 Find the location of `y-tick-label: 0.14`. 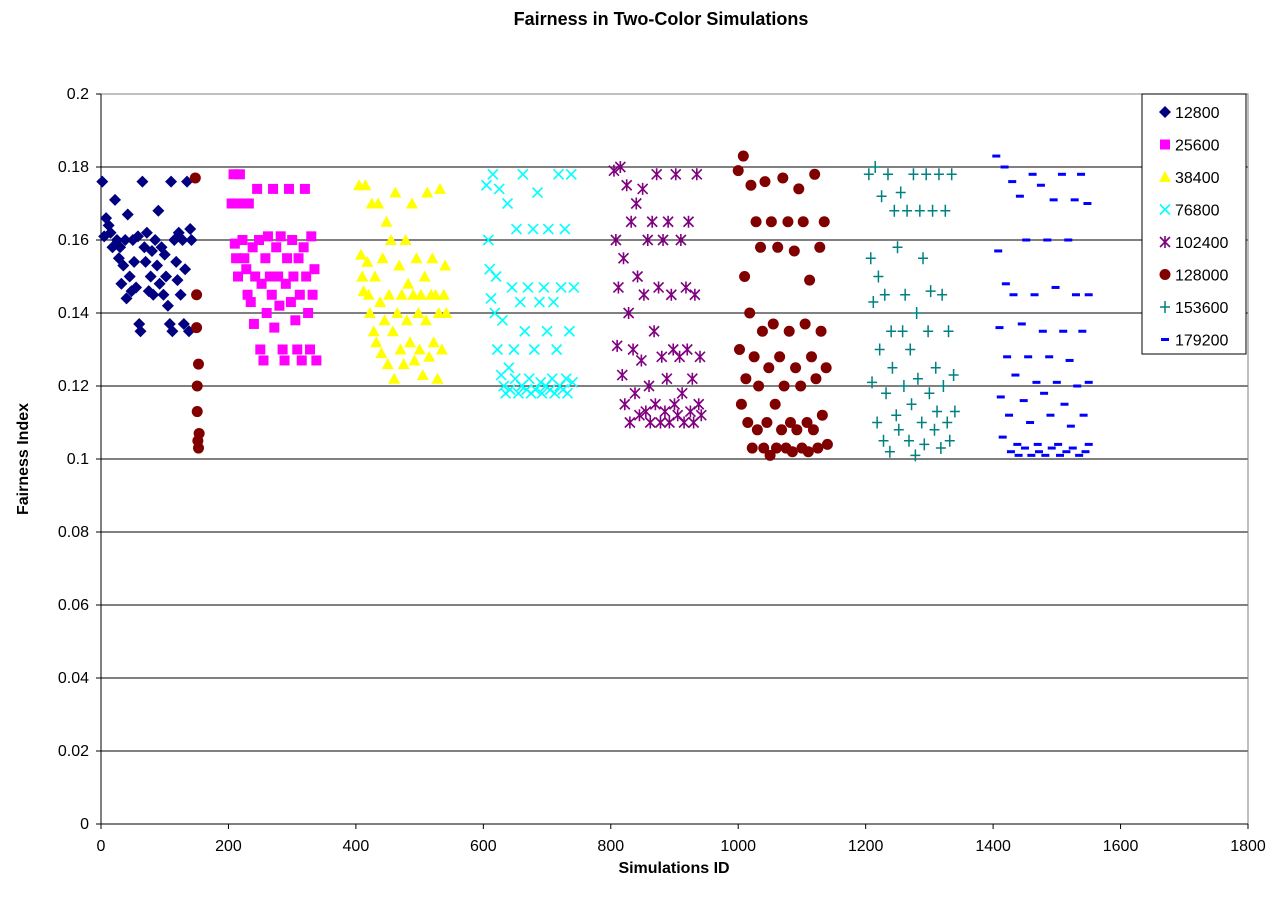

y-tick-label: 0.14 is located at coordinates (73, 313).